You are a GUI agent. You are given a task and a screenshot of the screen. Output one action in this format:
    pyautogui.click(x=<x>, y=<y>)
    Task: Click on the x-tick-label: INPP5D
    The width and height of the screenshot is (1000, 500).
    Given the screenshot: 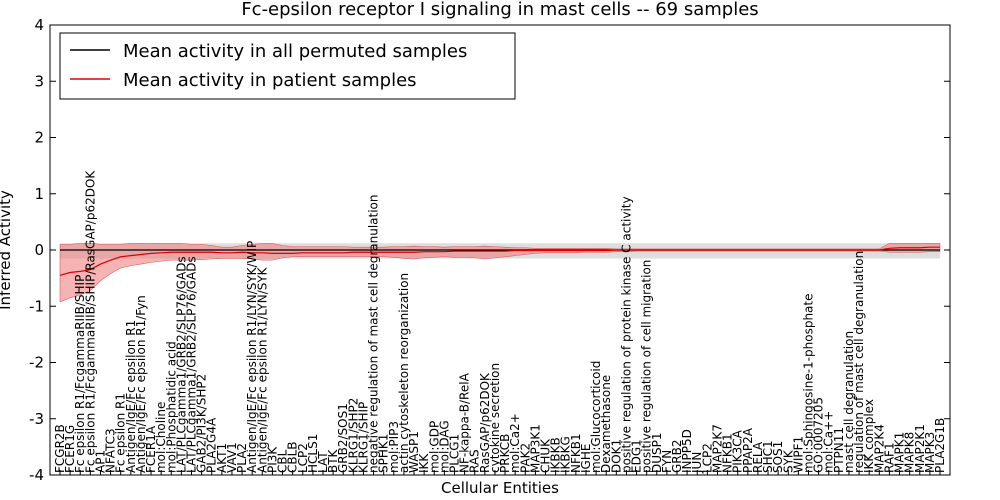 What is the action you would take?
    pyautogui.click(x=687, y=451)
    